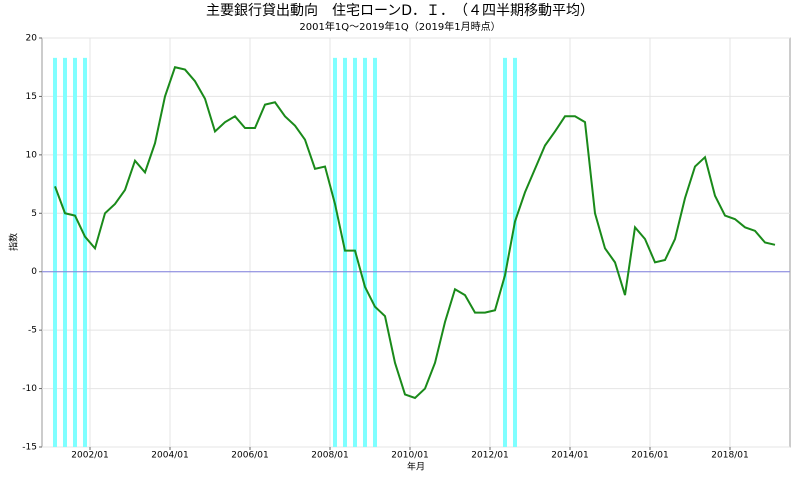  Describe the element at coordinates (329, 456) in the screenshot. I see `x-tick-label: 2008/01` at that location.